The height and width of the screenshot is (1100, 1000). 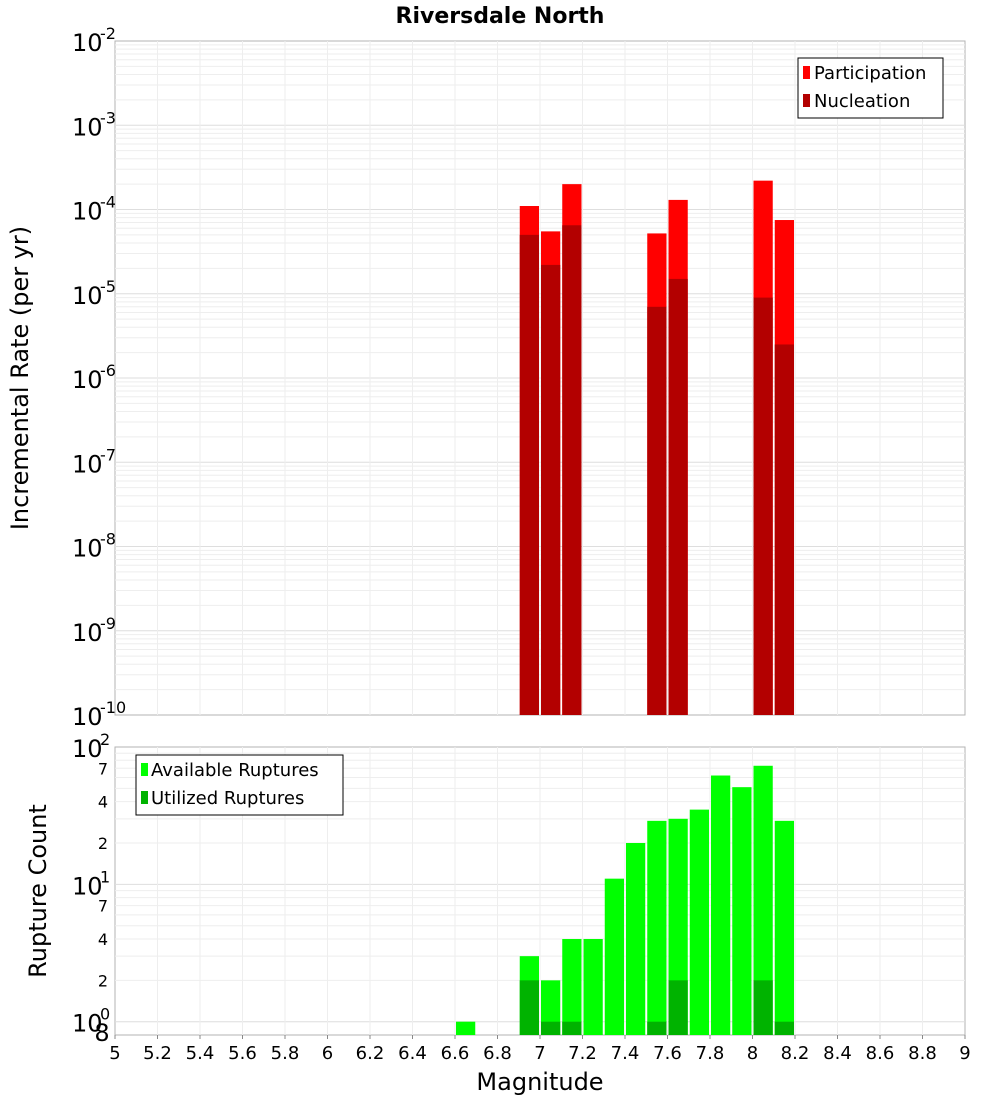 I want to click on y-tick-exponent: -8, so click(x=108, y=539).